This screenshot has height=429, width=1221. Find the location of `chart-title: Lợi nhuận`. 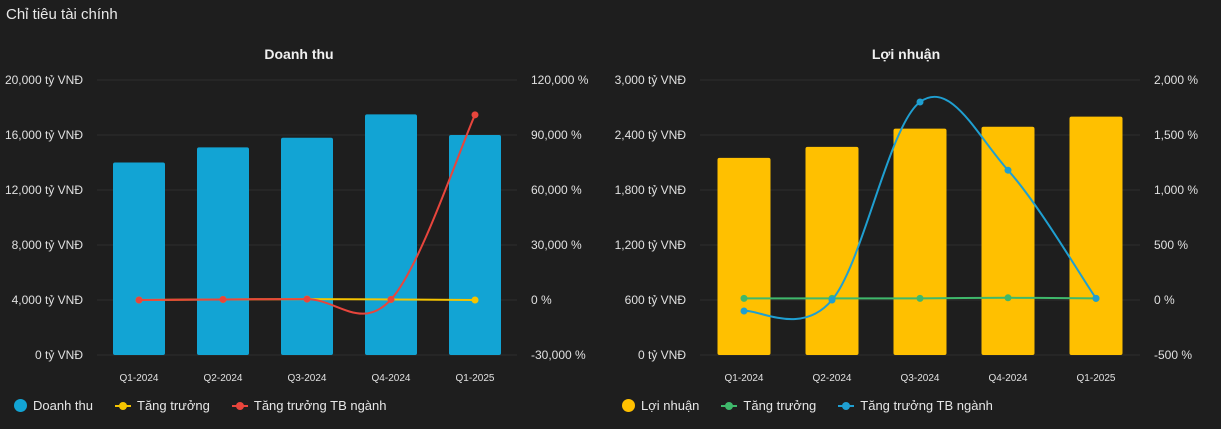

chart-title: Lợi nhuận is located at coordinates (906, 54).